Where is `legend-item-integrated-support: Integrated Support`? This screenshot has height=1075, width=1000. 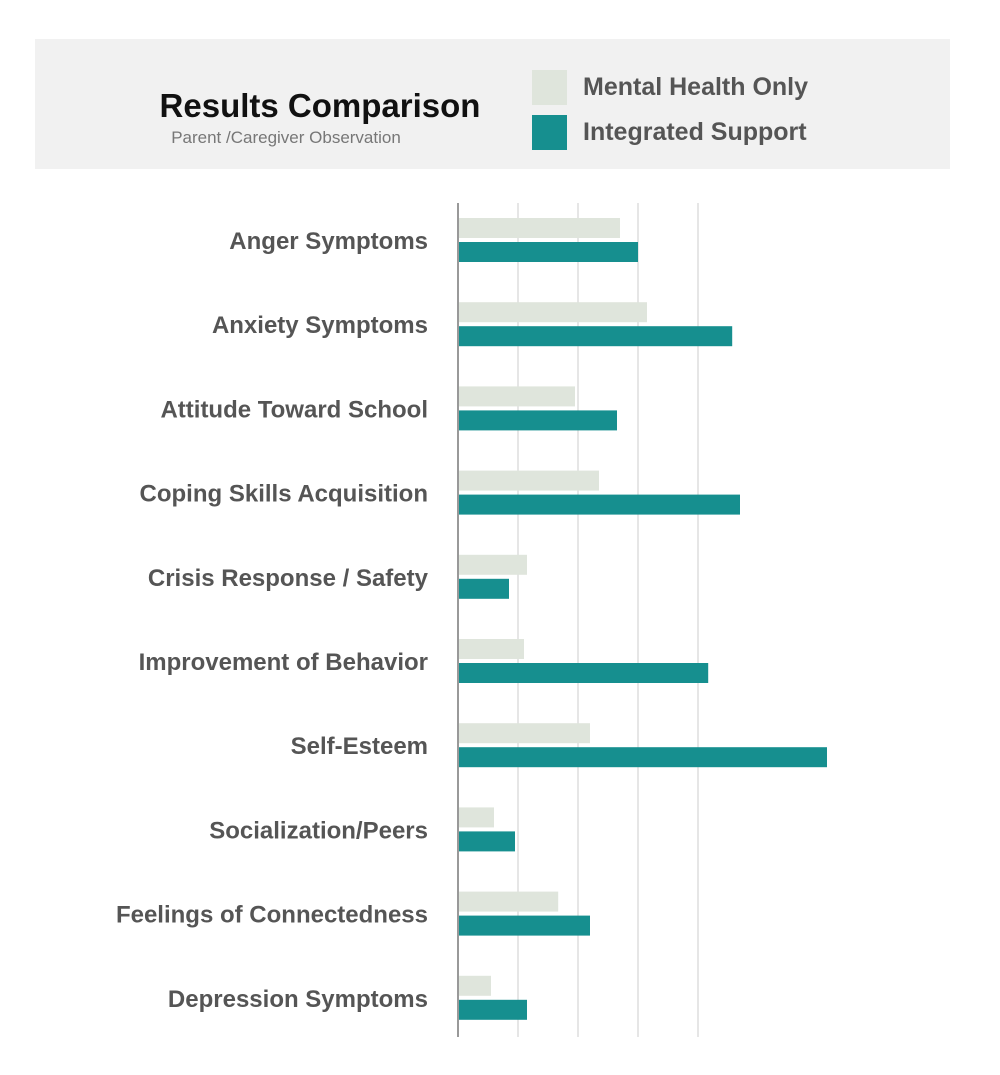 legend-item-integrated-support: Integrated Support is located at coordinates (669, 132).